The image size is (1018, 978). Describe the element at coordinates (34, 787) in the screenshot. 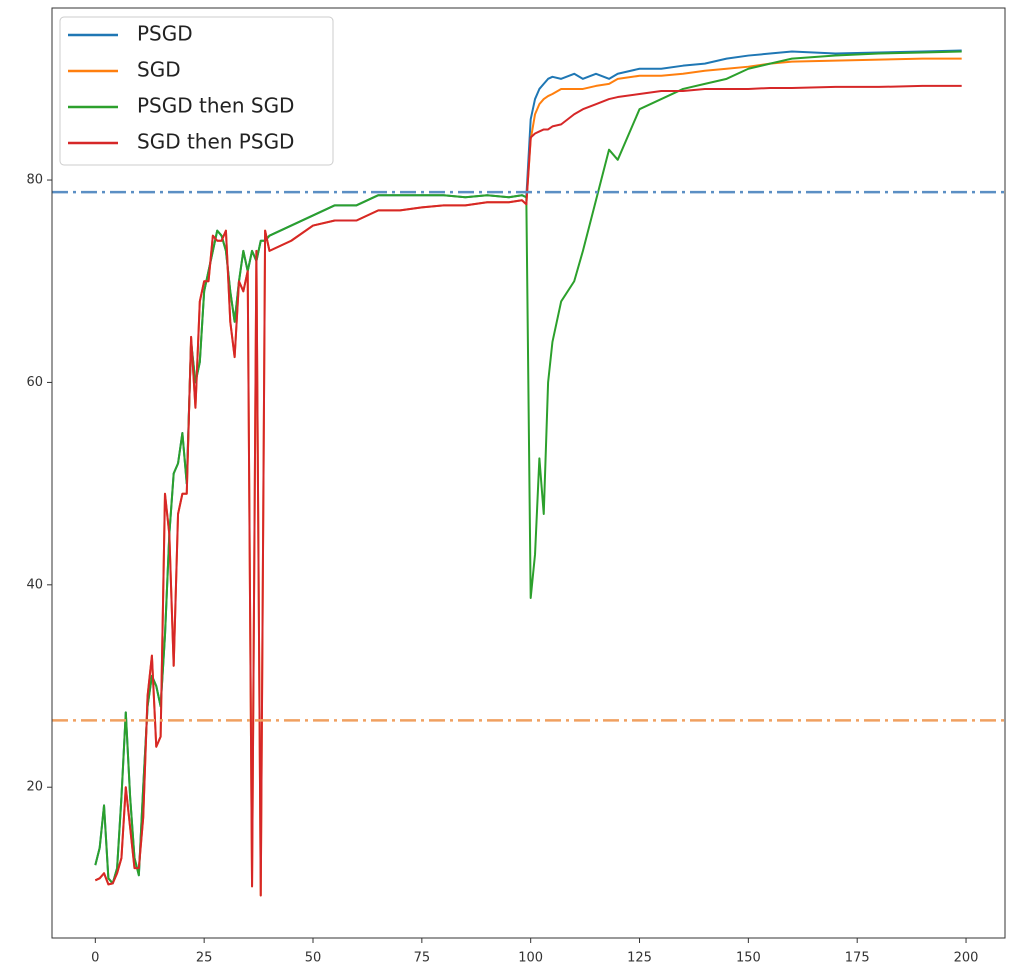

I see `y-tick-label: 20` at that location.